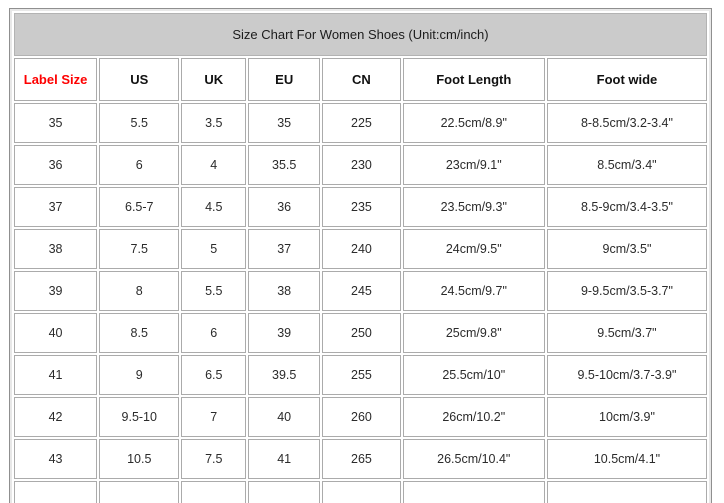 The width and height of the screenshot is (724, 503). Describe the element at coordinates (139, 207) in the screenshot. I see `table-cell: 6.5-7` at that location.